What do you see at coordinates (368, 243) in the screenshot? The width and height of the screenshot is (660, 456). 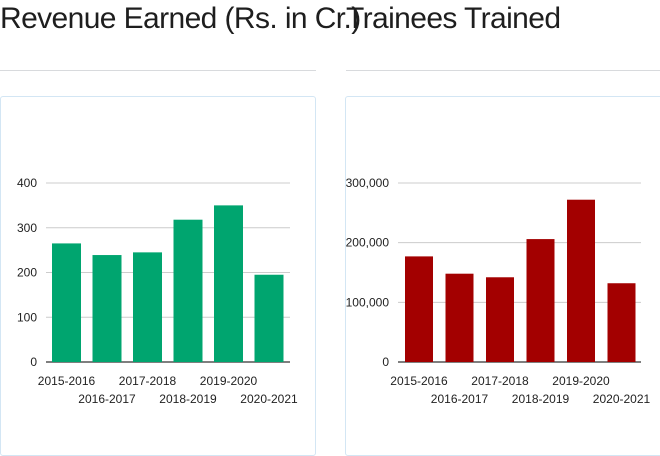 I see `y-tick-label: 200,000` at bounding box center [368, 243].